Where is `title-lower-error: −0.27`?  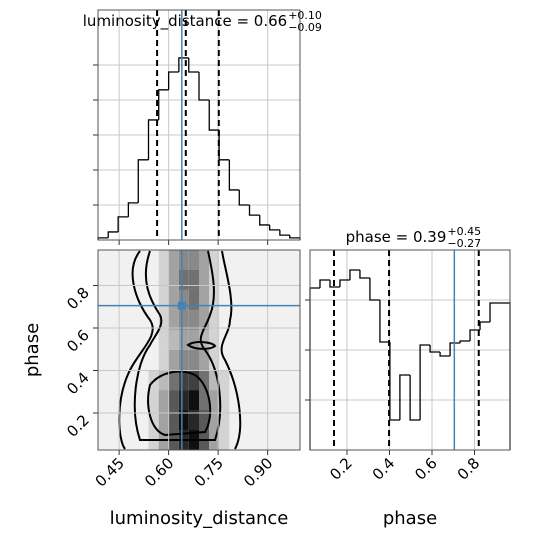 title-lower-error: −0.27 is located at coordinates (464, 243).